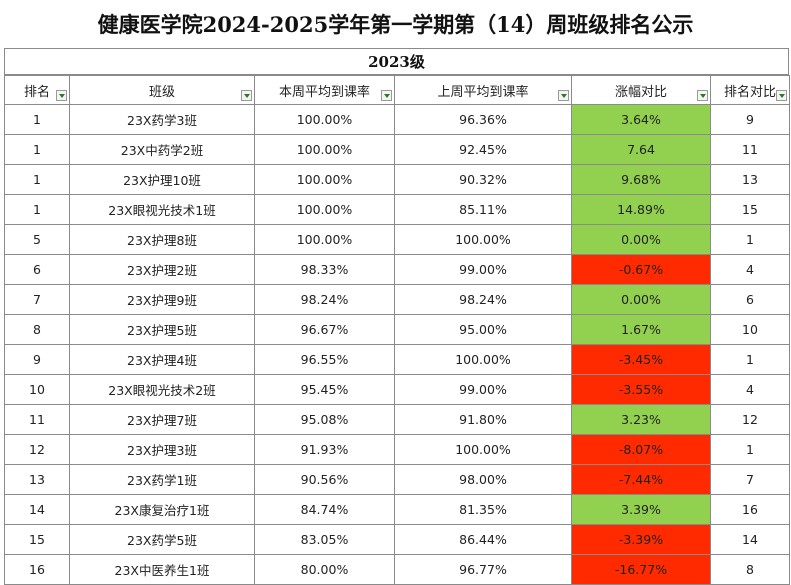 The image size is (791, 585). Describe the element at coordinates (37, 479) in the screenshot. I see `rank-cell: 13` at that location.